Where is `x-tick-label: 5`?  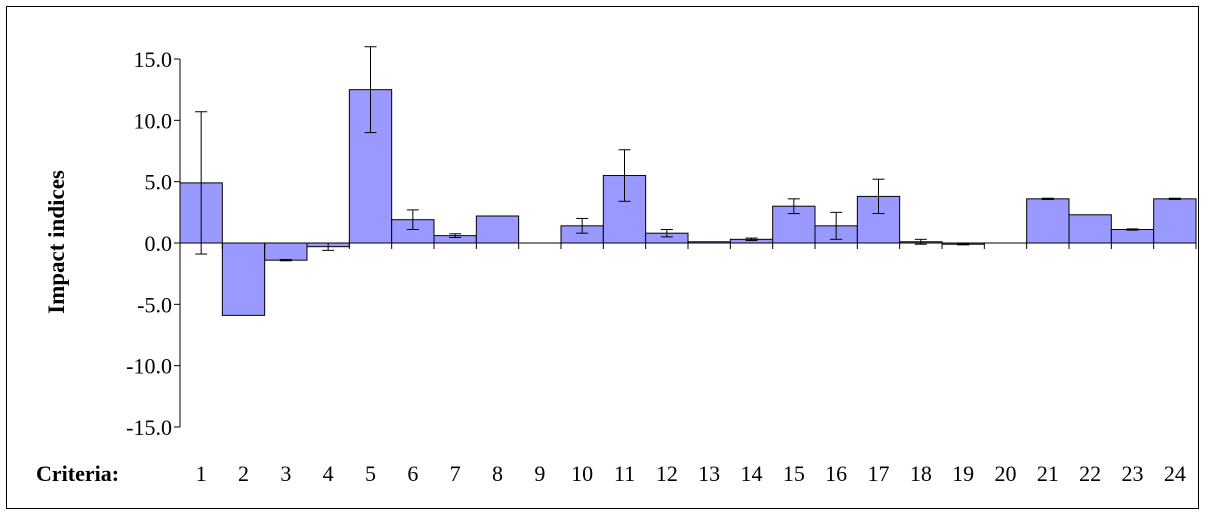
x-tick-label: 5 is located at coordinates (370, 473).